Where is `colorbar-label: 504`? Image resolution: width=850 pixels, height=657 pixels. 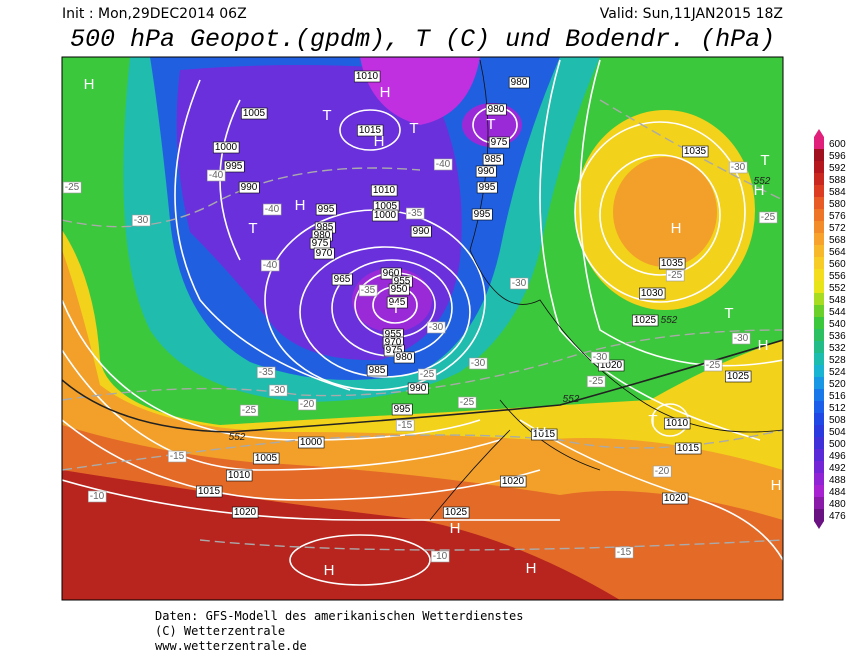 colorbar-label: 504 is located at coordinates (837, 432).